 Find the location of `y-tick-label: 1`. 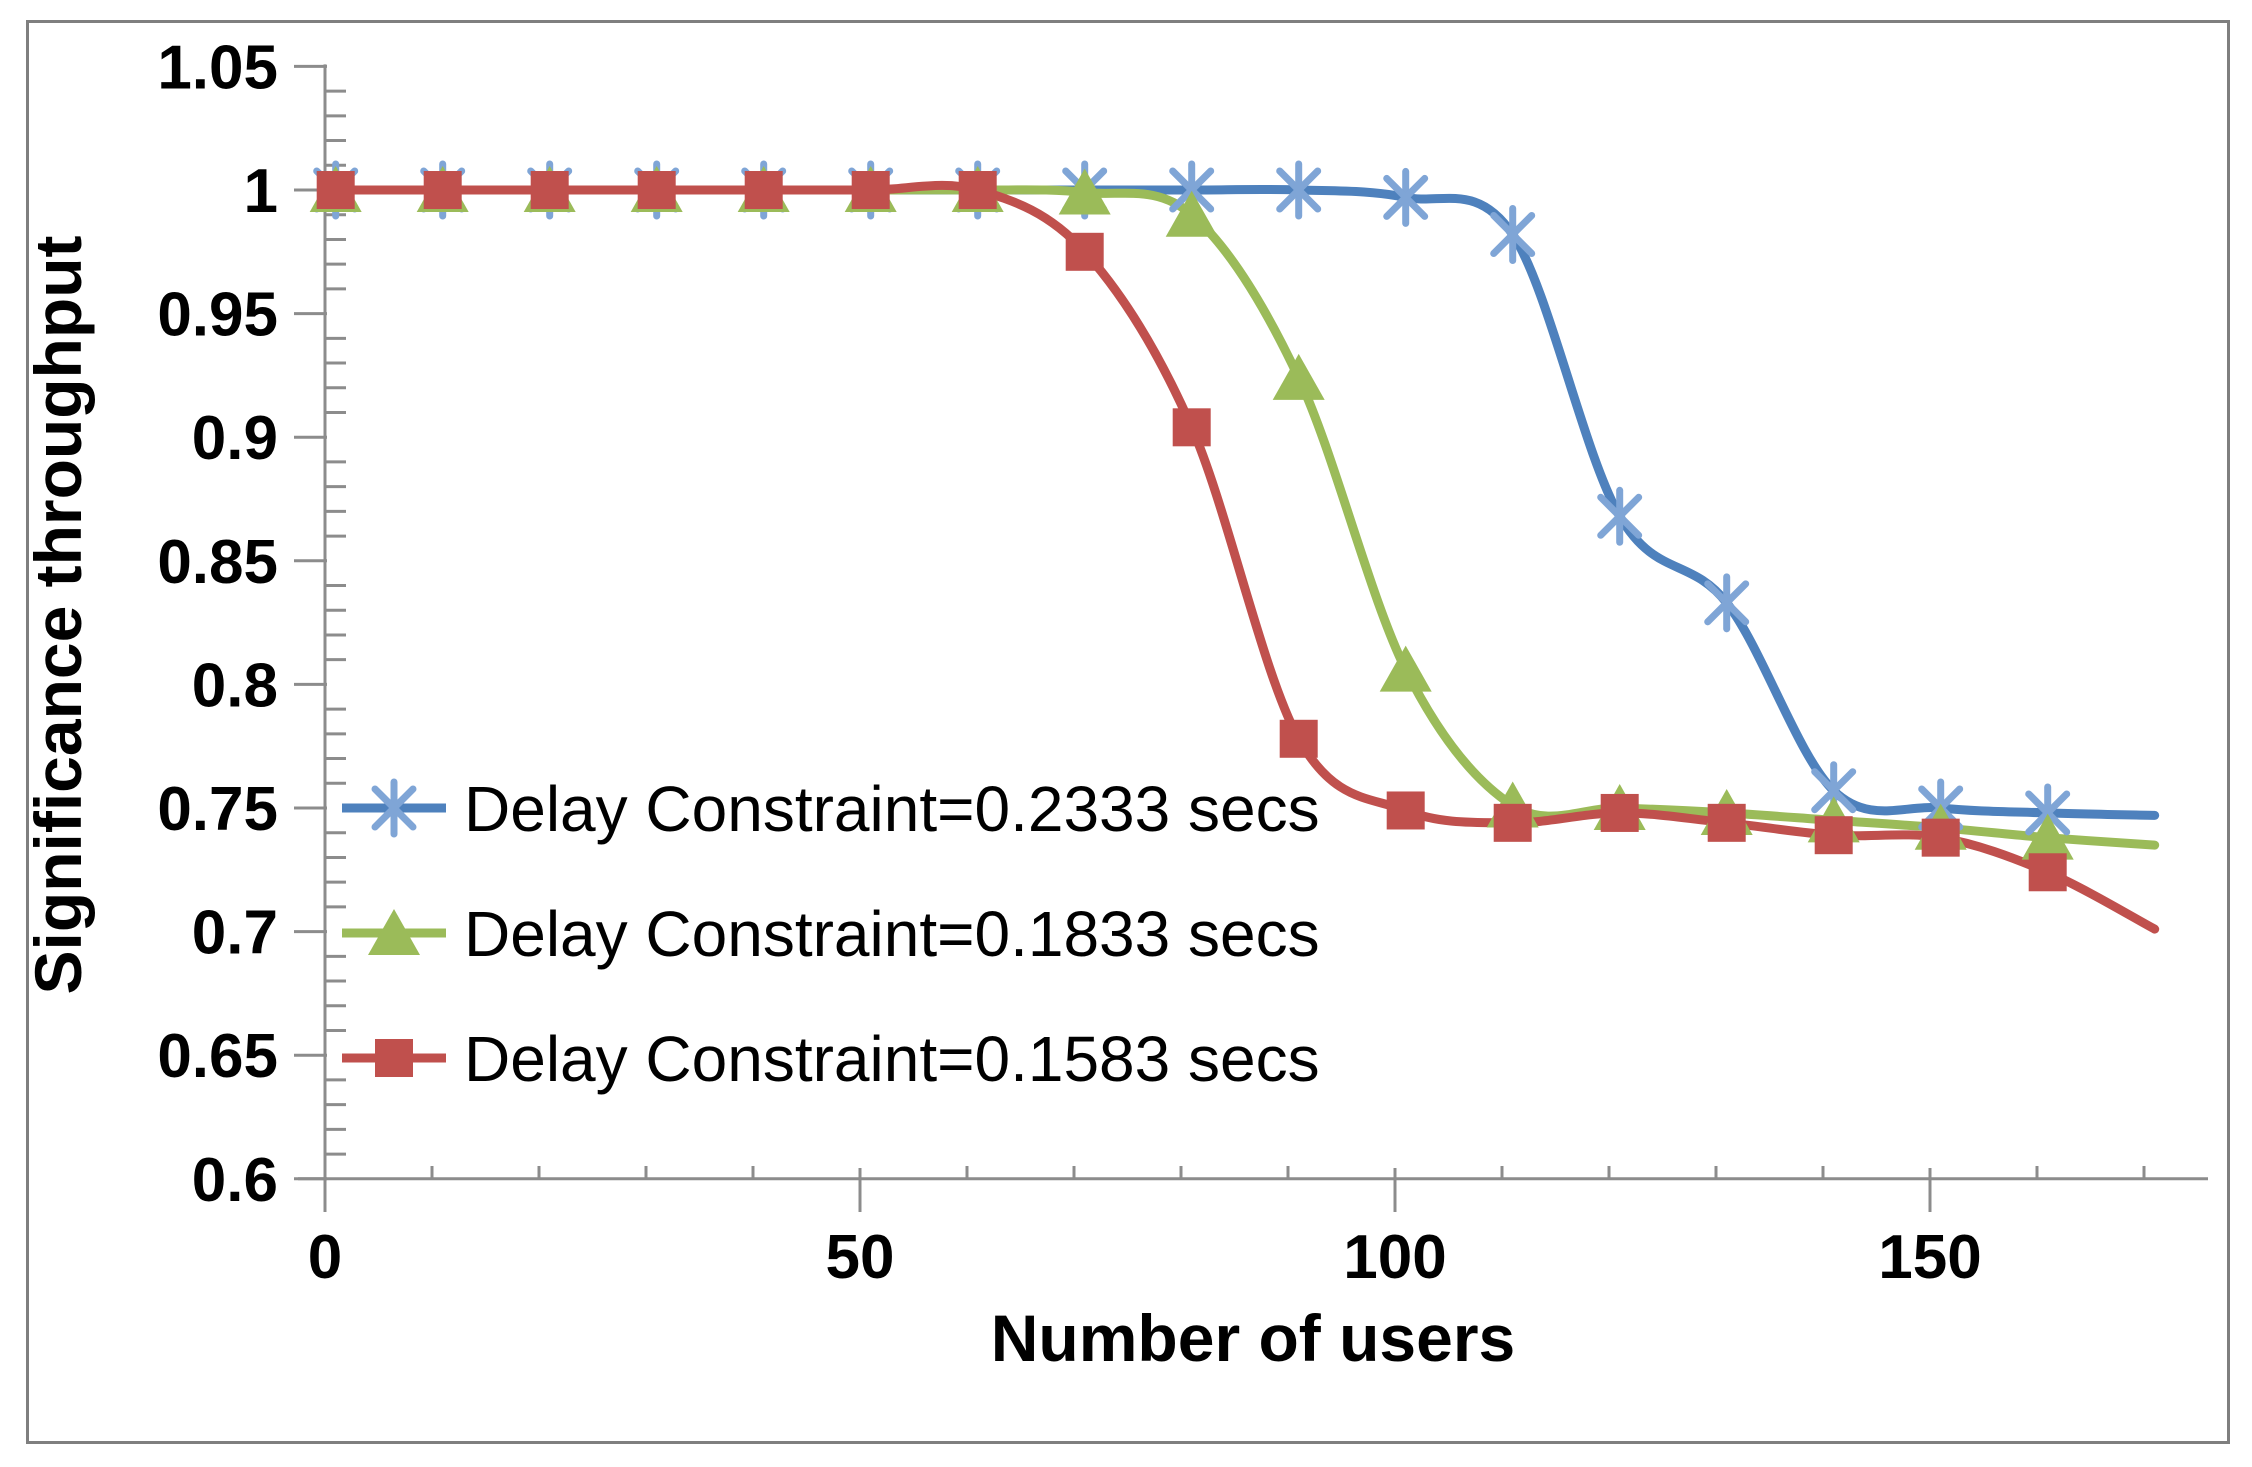

y-tick-label: 1 is located at coordinates (261, 191).